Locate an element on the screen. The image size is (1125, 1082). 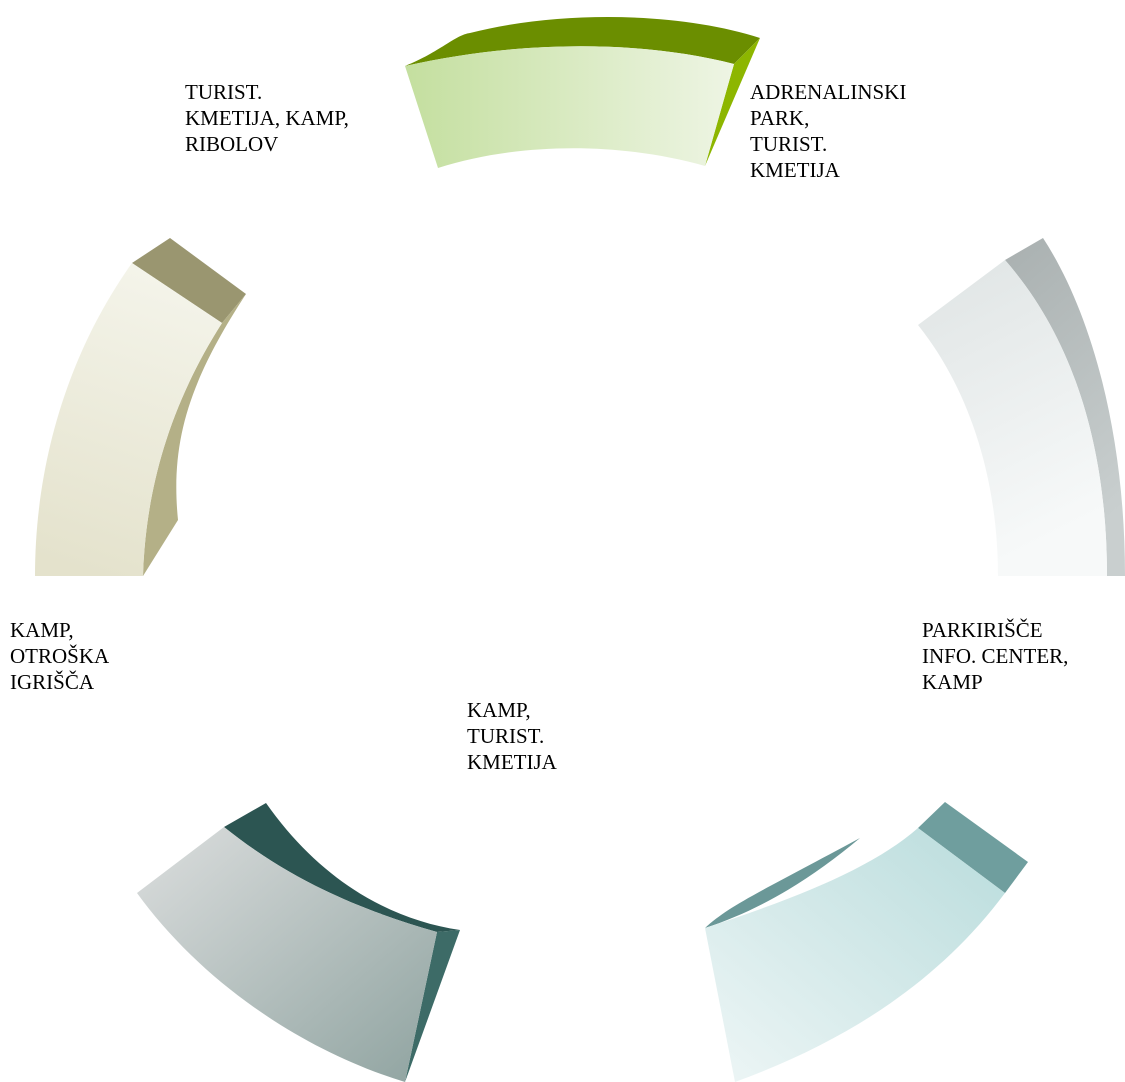
segment-bottom-left-top-face is located at coordinates (342, 867).